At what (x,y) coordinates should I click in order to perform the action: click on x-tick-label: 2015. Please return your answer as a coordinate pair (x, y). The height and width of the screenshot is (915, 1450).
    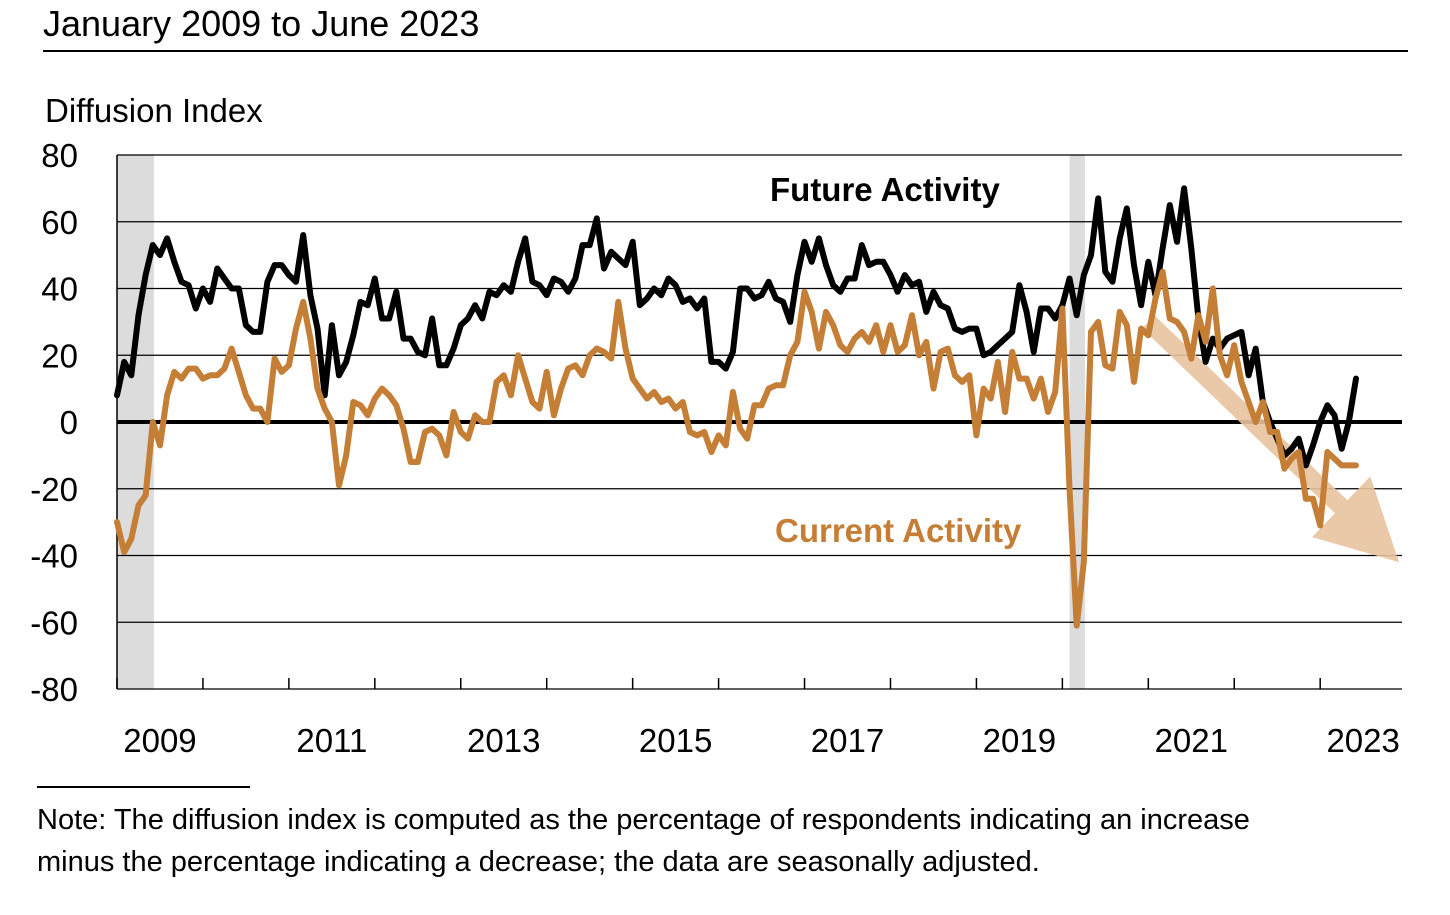
    Looking at the image, I should click on (675, 740).